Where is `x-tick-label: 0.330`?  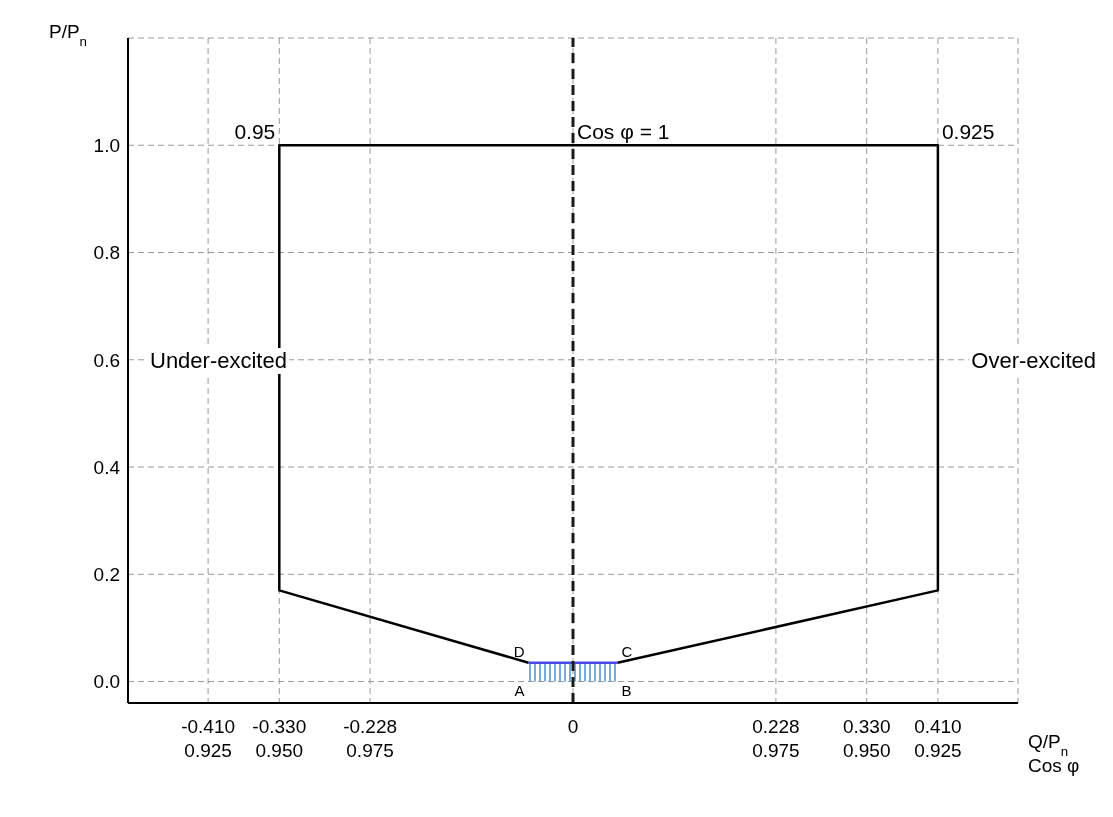
x-tick-label: 0.330 is located at coordinates (866, 726).